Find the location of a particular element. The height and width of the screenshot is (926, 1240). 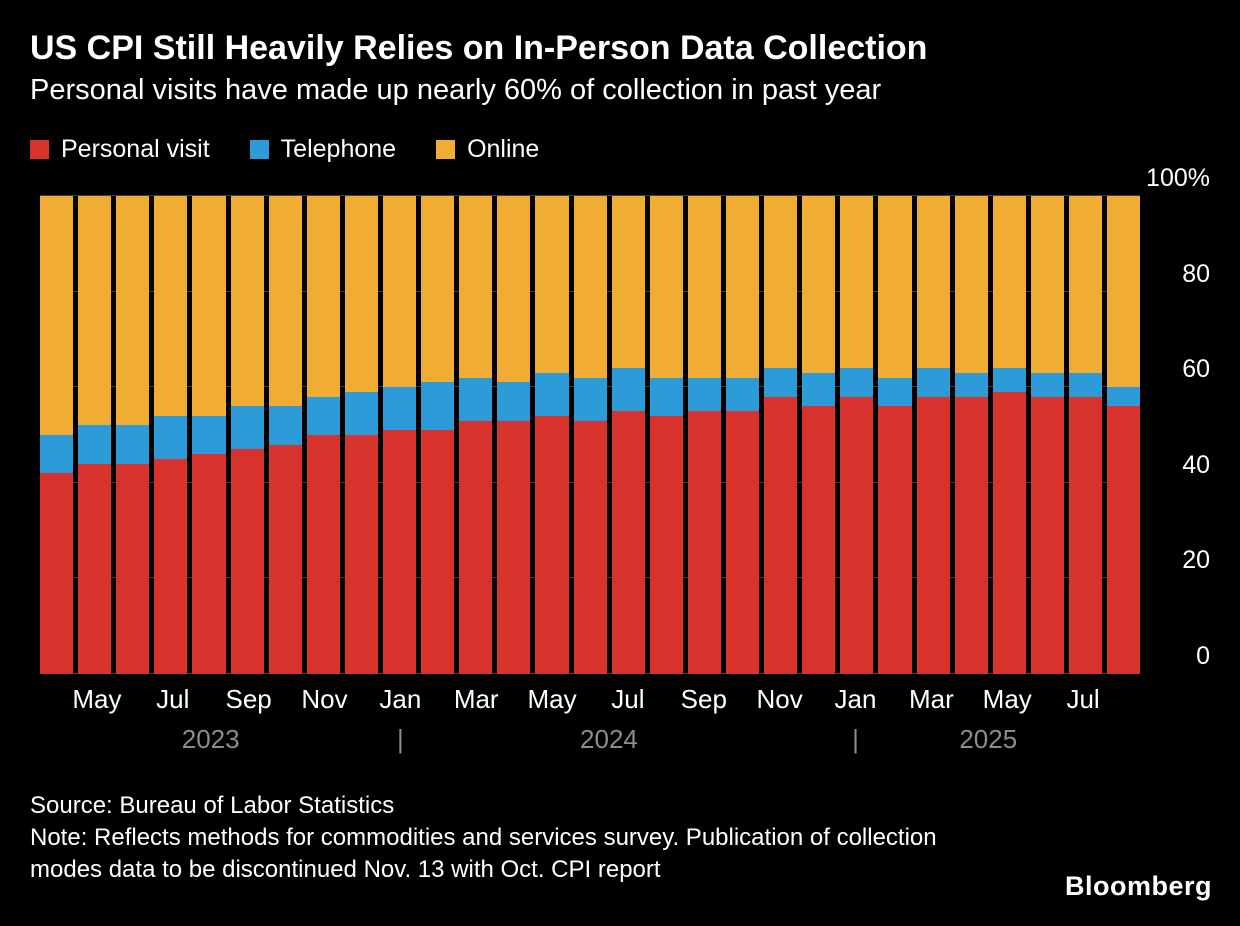

source-text: Source: Bureau of Labor Statistics is located at coordinates (212, 805).